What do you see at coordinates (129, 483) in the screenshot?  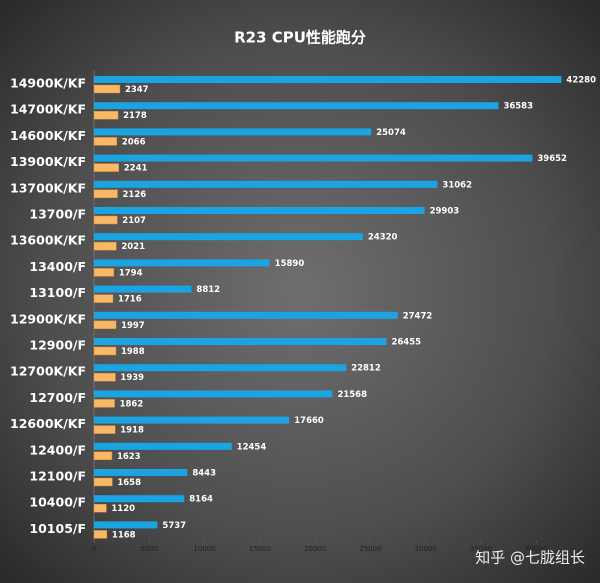 I see `value-label: 1658` at bounding box center [129, 483].